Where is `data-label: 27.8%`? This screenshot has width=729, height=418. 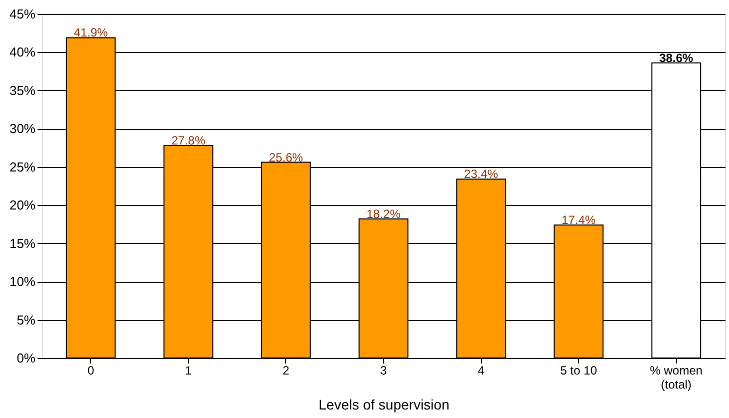 data-label: 27.8% is located at coordinates (188, 140).